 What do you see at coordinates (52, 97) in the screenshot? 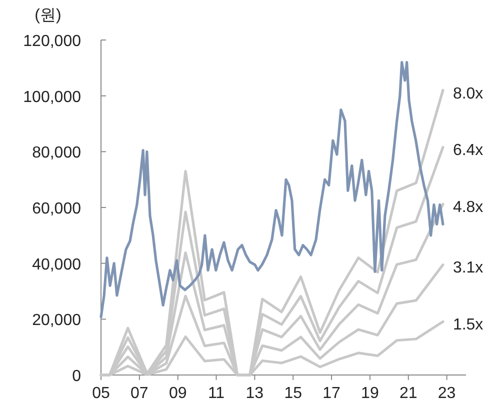
I see `y-tick-label: 100,000` at bounding box center [52, 97].